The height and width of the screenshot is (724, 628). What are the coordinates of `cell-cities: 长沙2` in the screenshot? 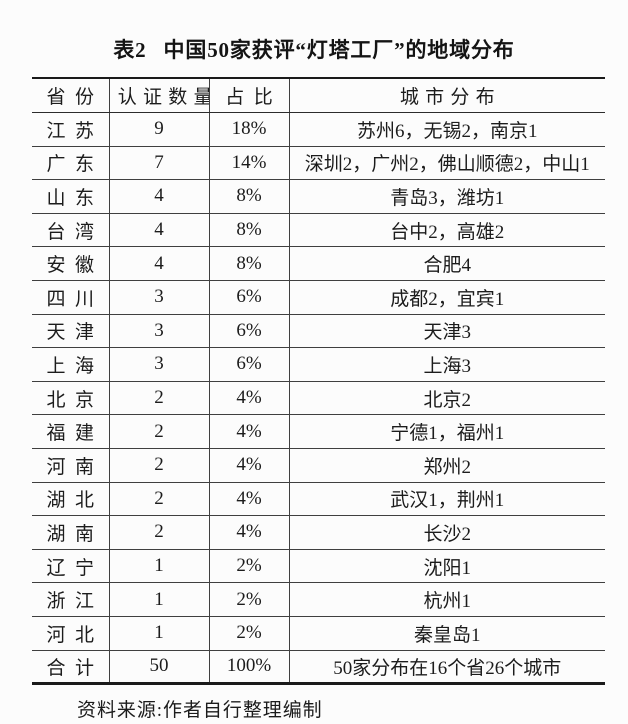 It's located at (446, 532).